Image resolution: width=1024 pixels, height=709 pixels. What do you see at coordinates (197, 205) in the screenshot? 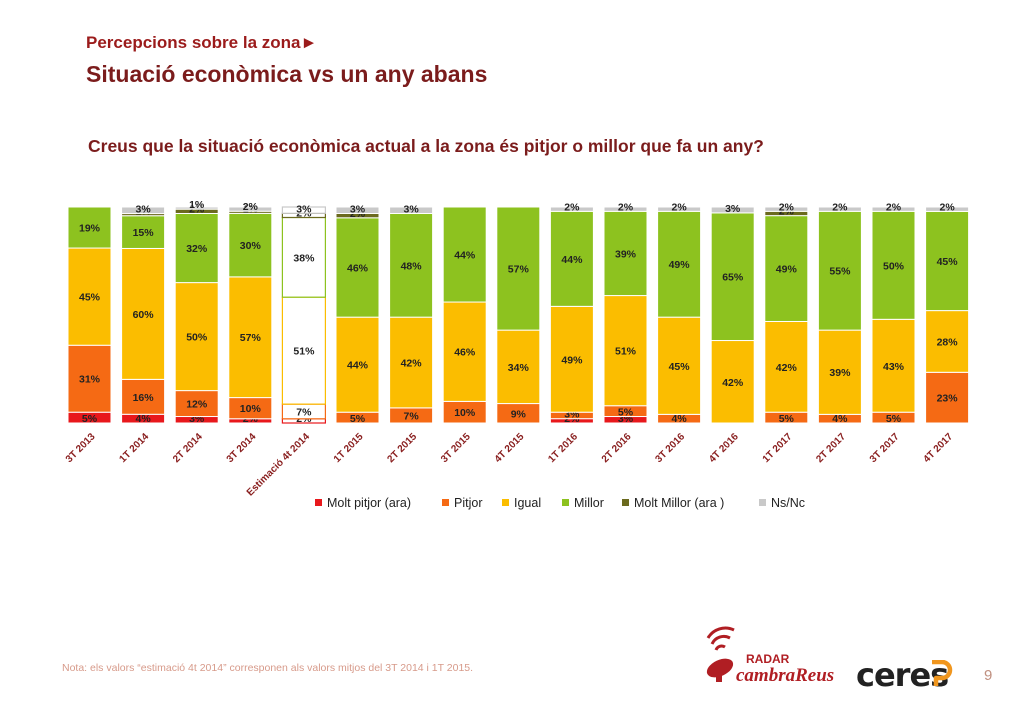
I see `data-label: 1%` at bounding box center [197, 205].